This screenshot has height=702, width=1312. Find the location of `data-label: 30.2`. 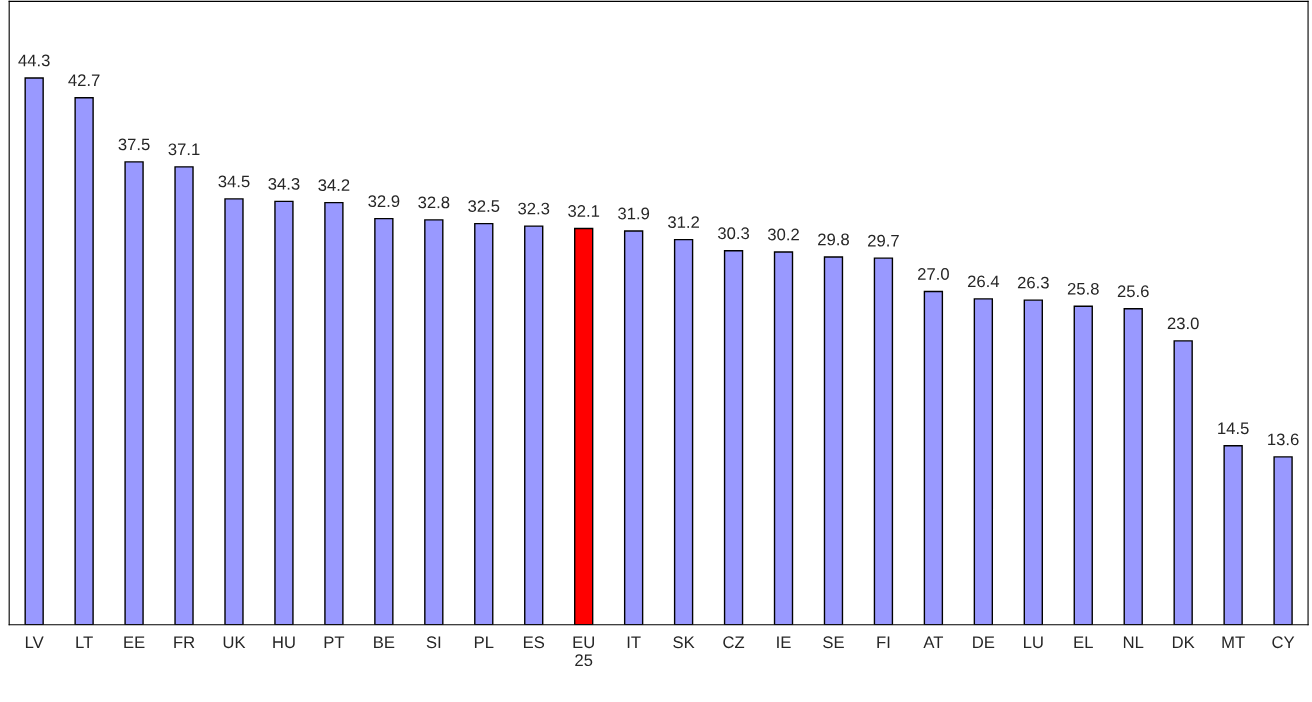

data-label: 30.2 is located at coordinates (783, 234).